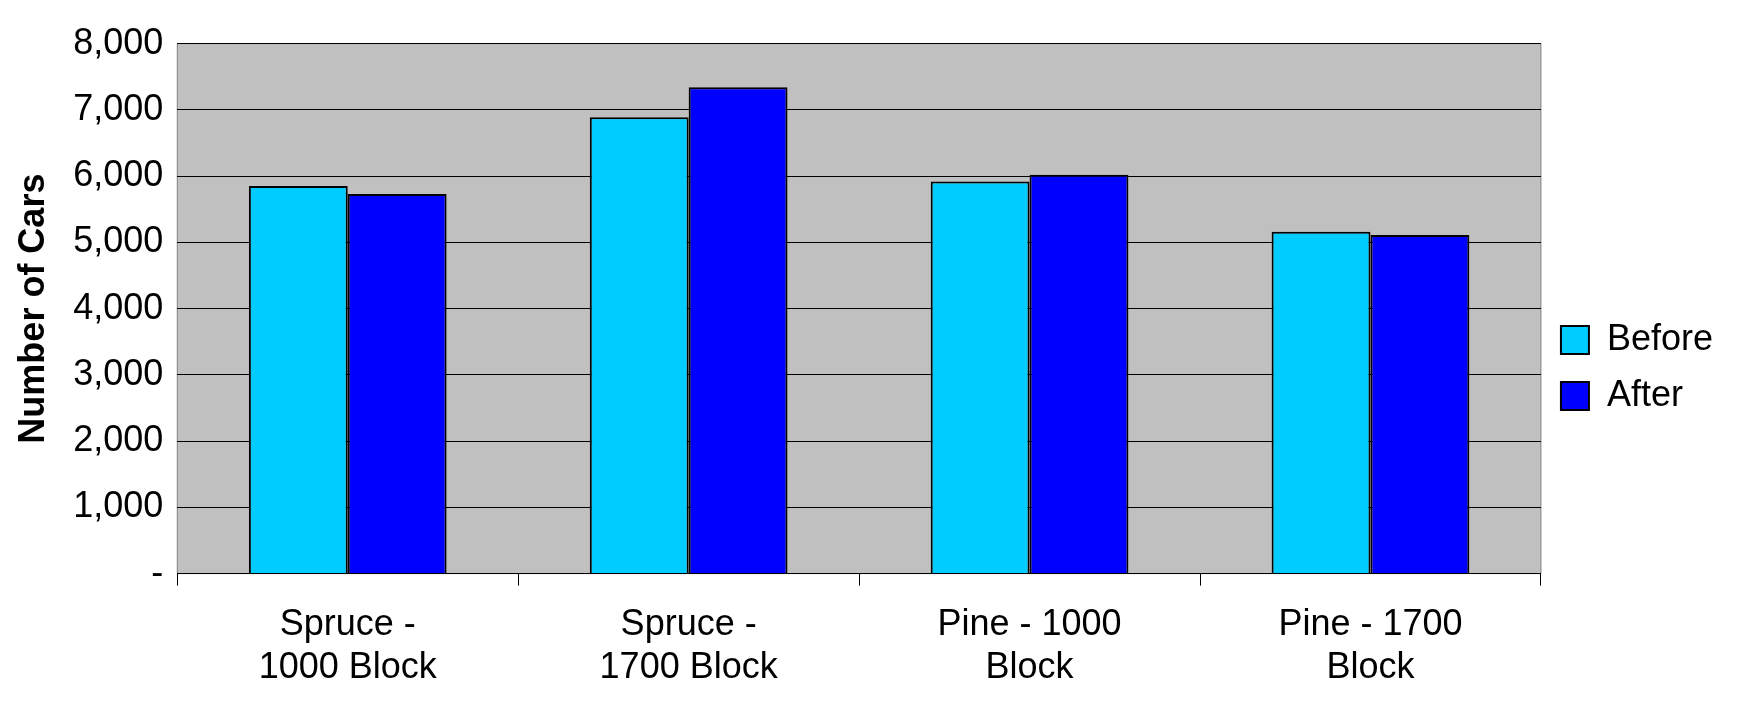 This screenshot has width=1741, height=717. What do you see at coordinates (118, 372) in the screenshot?
I see `y-tick-label: 3,000` at bounding box center [118, 372].